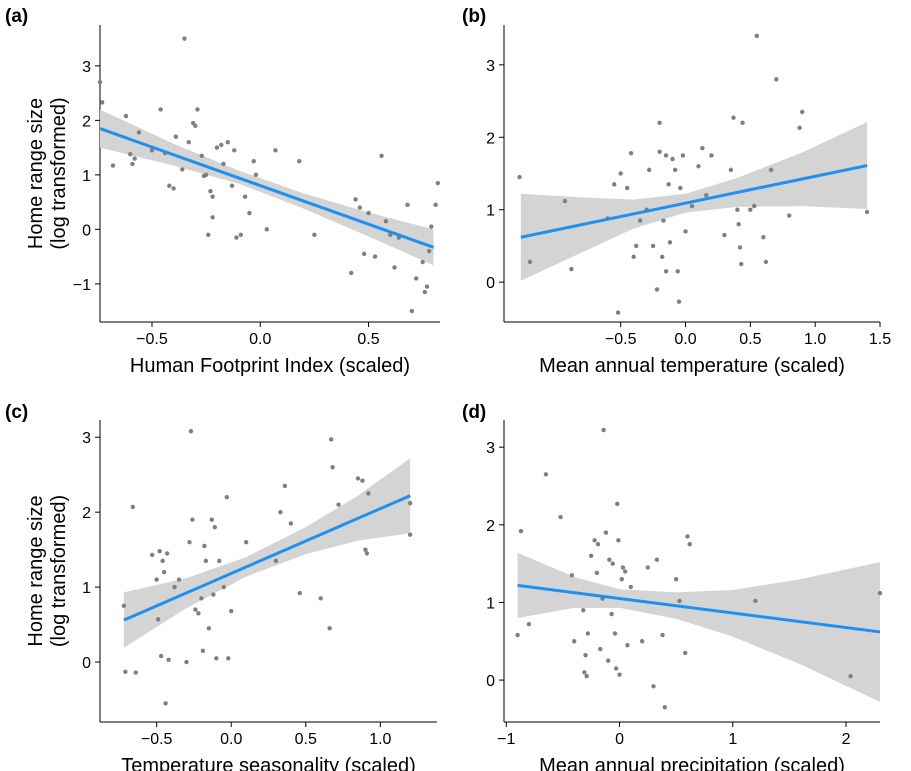  Describe the element at coordinates (306, 739) in the screenshot. I see `x-tick-label: 0.5` at that location.